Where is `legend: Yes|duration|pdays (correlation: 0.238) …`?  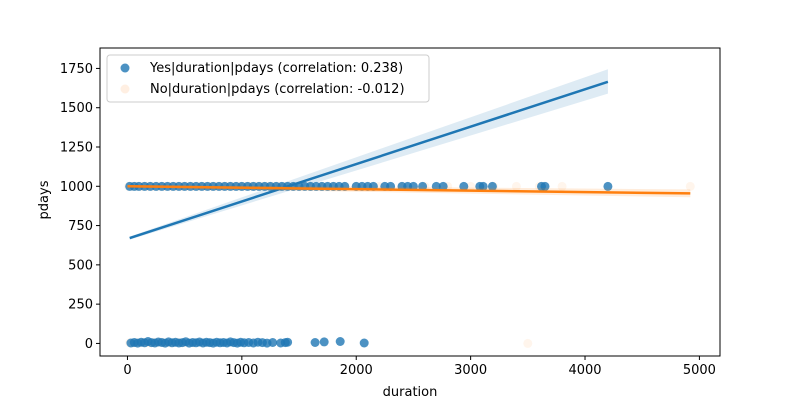 legend: Yes|duration|pdays (correlation: 0.238) … is located at coordinates (268, 78).